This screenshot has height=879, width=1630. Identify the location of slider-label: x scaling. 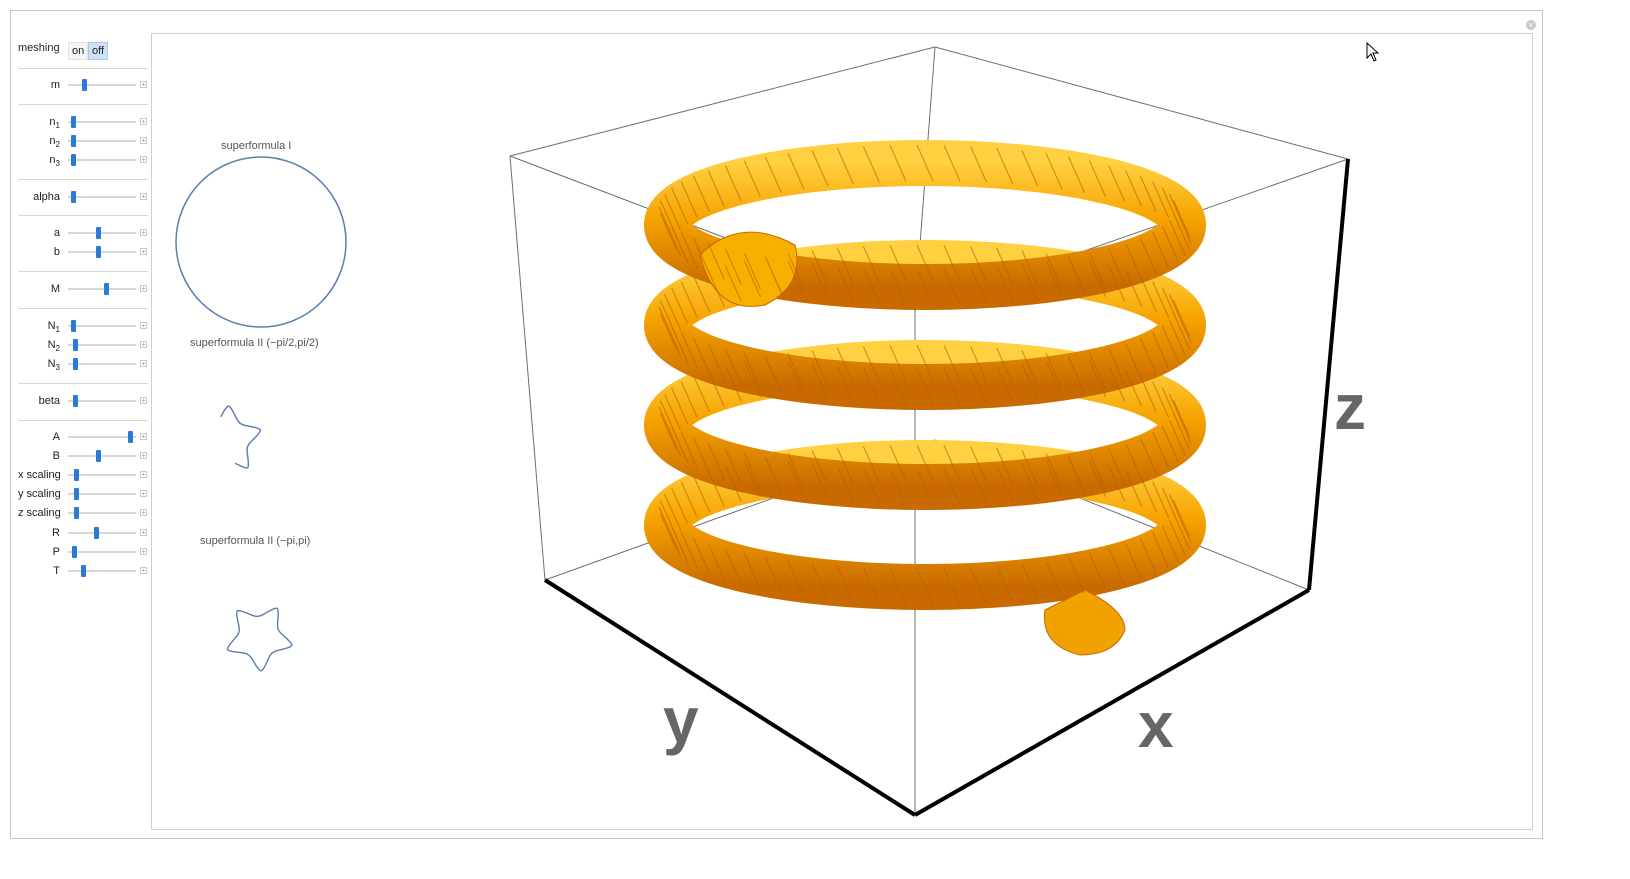
(39, 477).